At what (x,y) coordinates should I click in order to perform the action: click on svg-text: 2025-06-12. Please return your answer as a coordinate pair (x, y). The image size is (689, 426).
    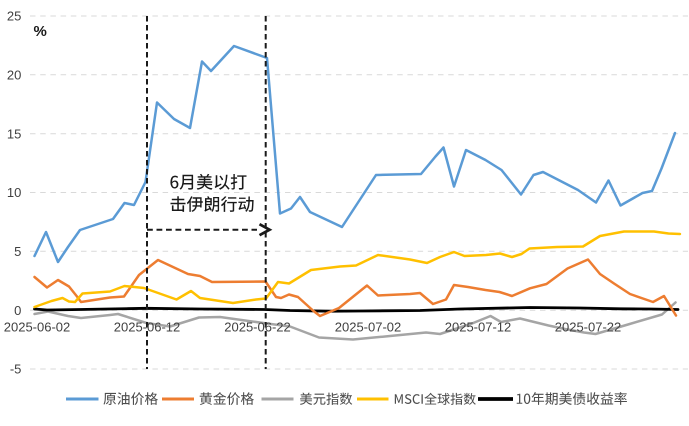
    Looking at the image, I should click on (147, 327).